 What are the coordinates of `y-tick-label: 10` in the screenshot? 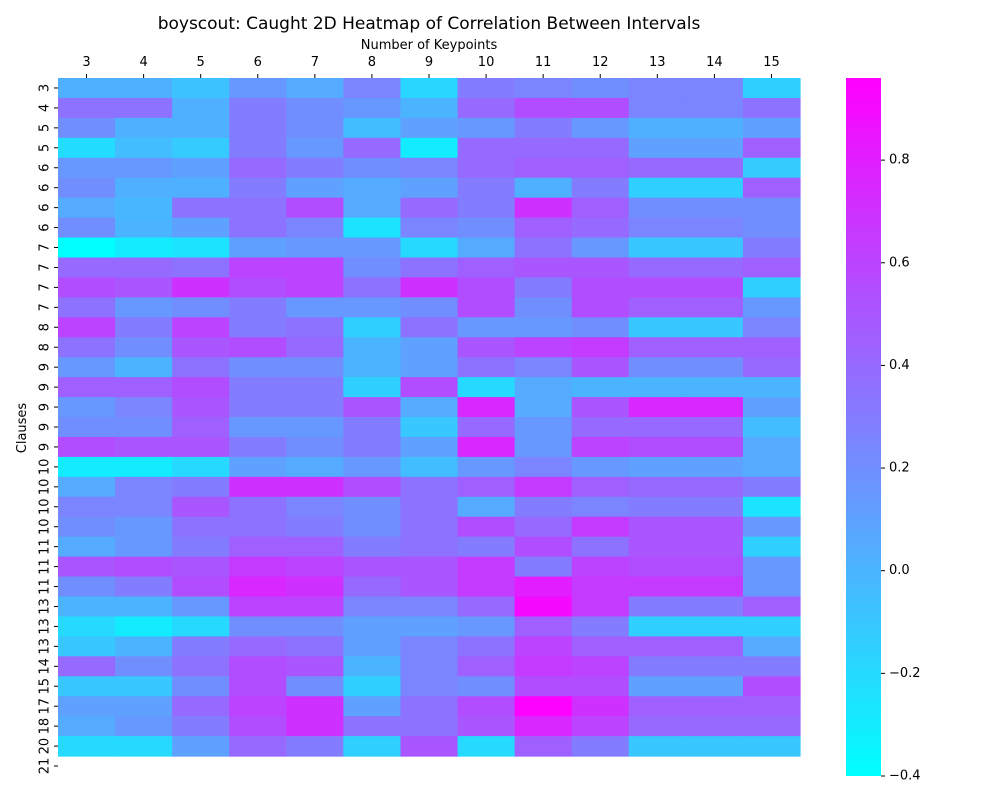 It's located at (45, 526).